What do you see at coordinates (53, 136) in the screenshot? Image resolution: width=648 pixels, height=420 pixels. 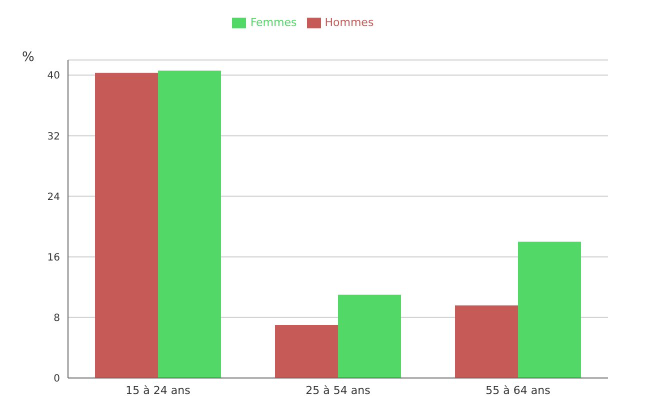 I see `y-tick-label: 32` at bounding box center [53, 136].